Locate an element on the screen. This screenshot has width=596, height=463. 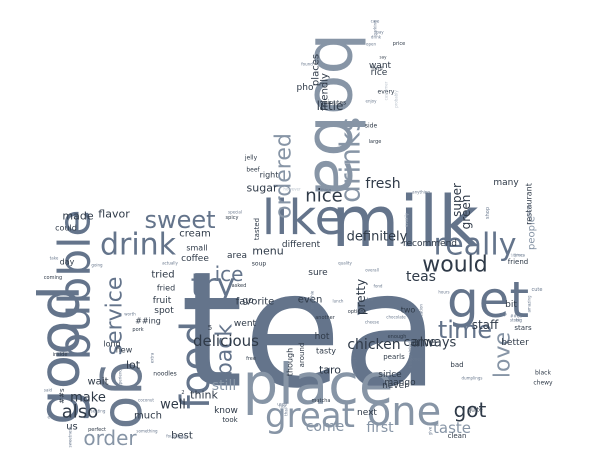
word-side-107: side is located at coordinates (371, 126).